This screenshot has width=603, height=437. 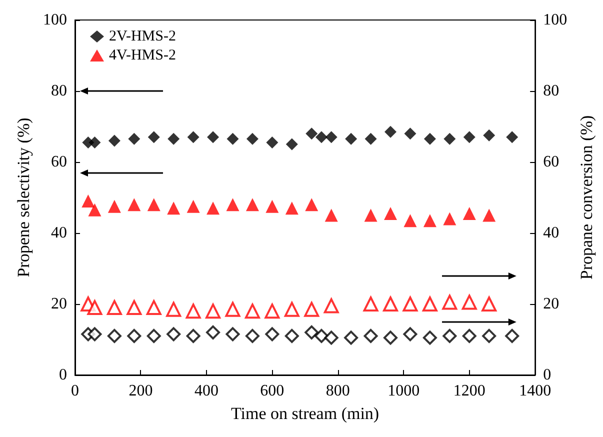 What do you see at coordinates (547, 375) in the screenshot?
I see `y2-tick-label: 0` at bounding box center [547, 375].